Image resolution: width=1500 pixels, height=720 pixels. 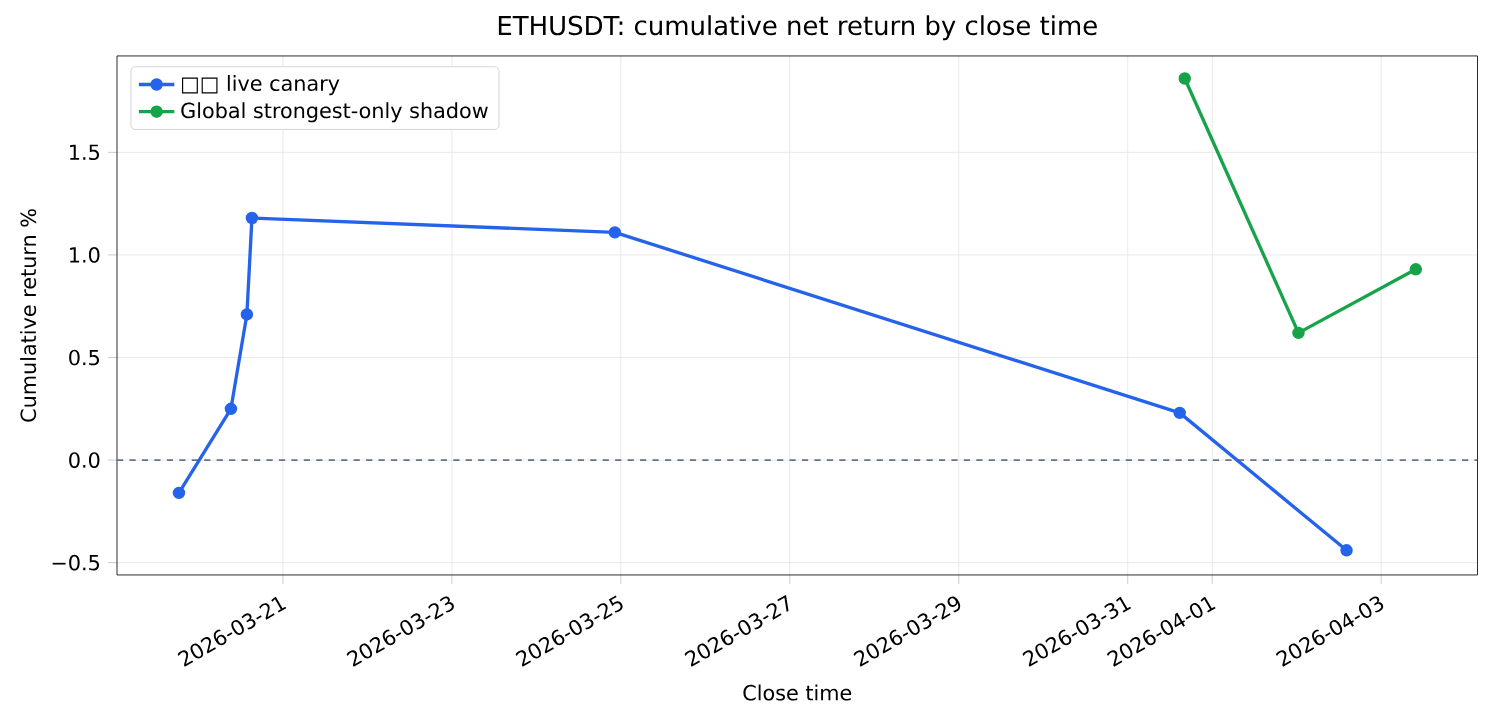 I want to click on legend-label: Global strongest-only shadow, so click(x=334, y=112).